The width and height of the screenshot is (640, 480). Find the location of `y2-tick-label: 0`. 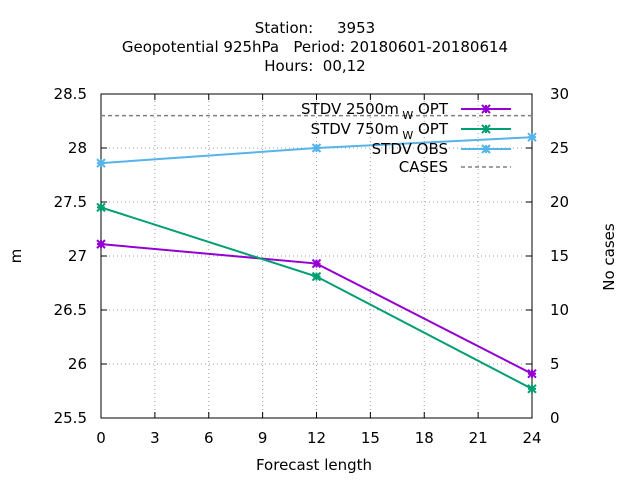

y2-tick-label: 0 is located at coordinates (555, 418).